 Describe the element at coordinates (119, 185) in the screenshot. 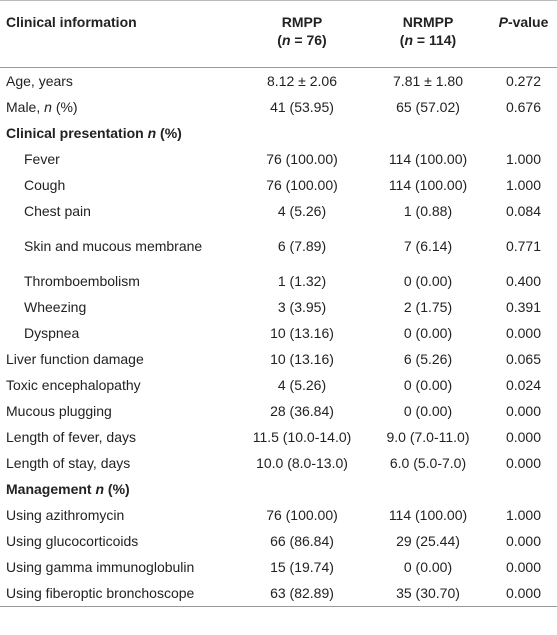

I see `label-cell: Cough` at that location.